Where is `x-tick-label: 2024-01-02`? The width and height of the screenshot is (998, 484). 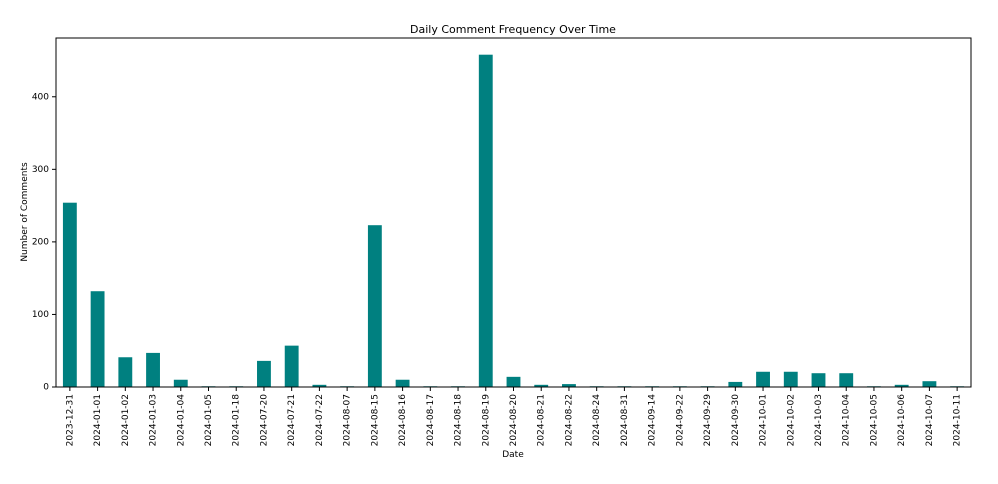 x-tick-label: 2024-01-02 is located at coordinates (126, 420).